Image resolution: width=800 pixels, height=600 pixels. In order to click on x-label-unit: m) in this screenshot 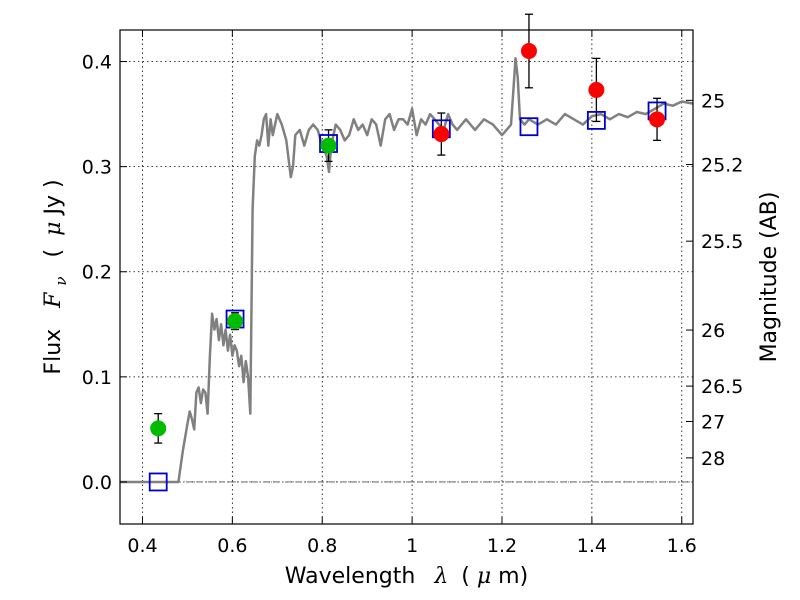, I will do `click(513, 576)`.